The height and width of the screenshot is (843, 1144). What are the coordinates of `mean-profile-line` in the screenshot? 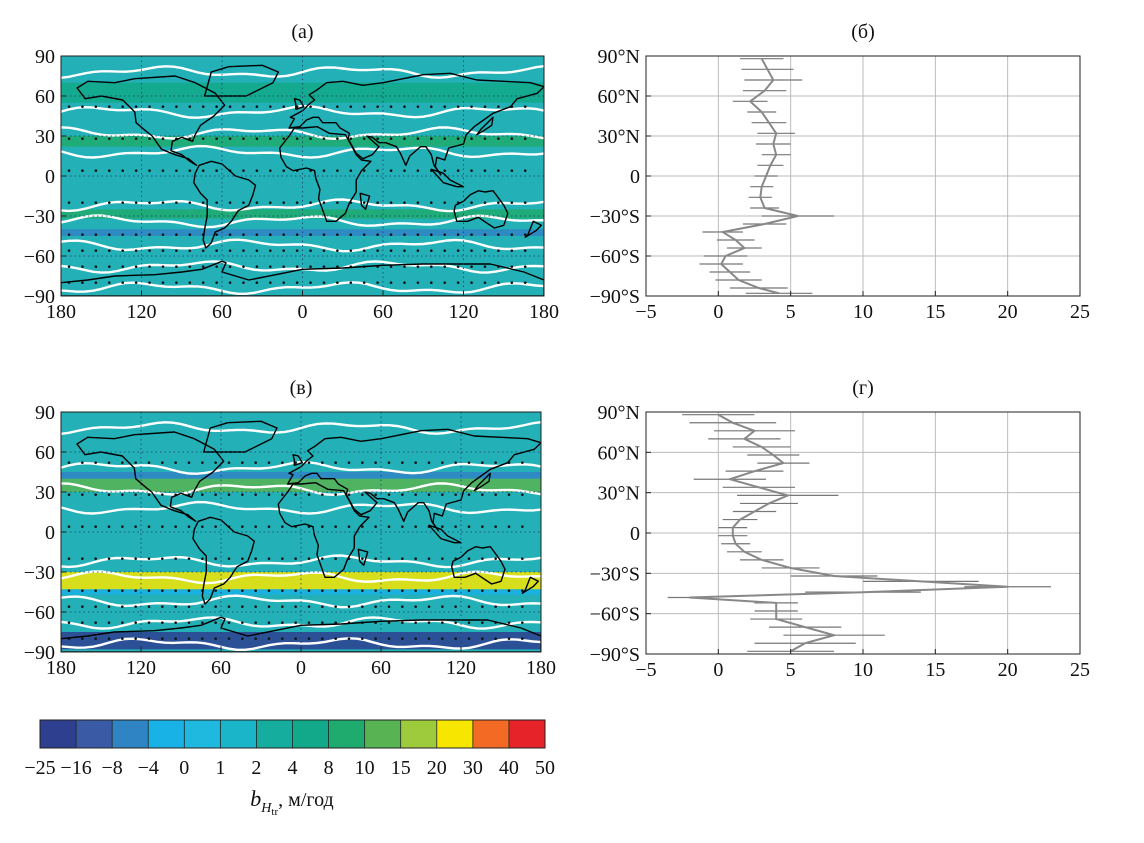 It's located at (759, 176).